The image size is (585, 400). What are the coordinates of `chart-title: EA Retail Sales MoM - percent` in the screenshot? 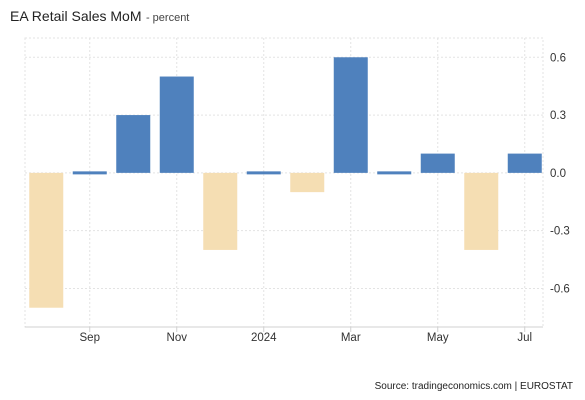 It's located at (99, 17).